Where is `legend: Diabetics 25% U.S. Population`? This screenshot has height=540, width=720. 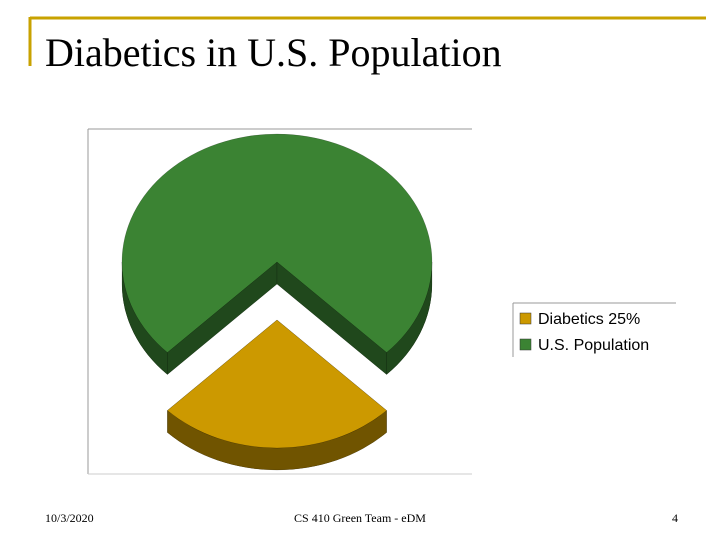
legend: Diabetics 25% U.S. Population is located at coordinates (594, 329).